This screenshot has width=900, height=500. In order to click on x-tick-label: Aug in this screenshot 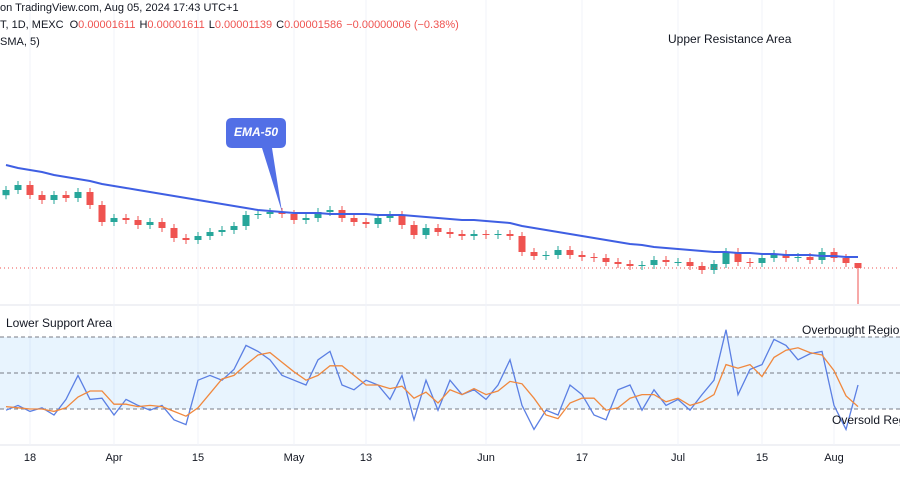, I will do `click(834, 458)`.